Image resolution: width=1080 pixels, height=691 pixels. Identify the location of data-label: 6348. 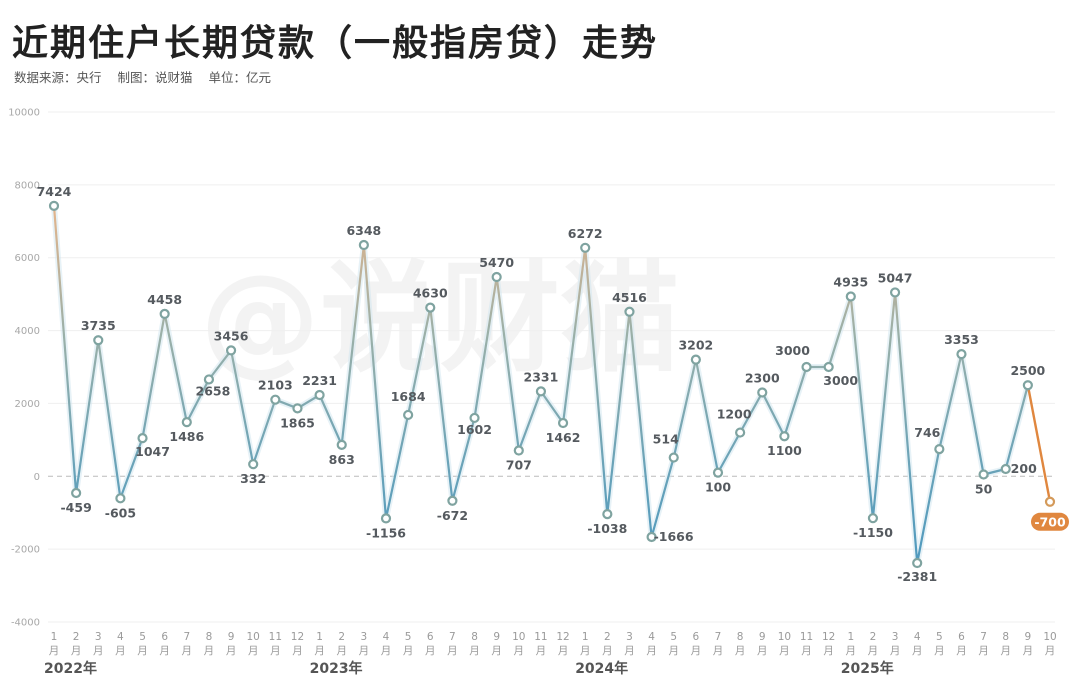
(363, 230).